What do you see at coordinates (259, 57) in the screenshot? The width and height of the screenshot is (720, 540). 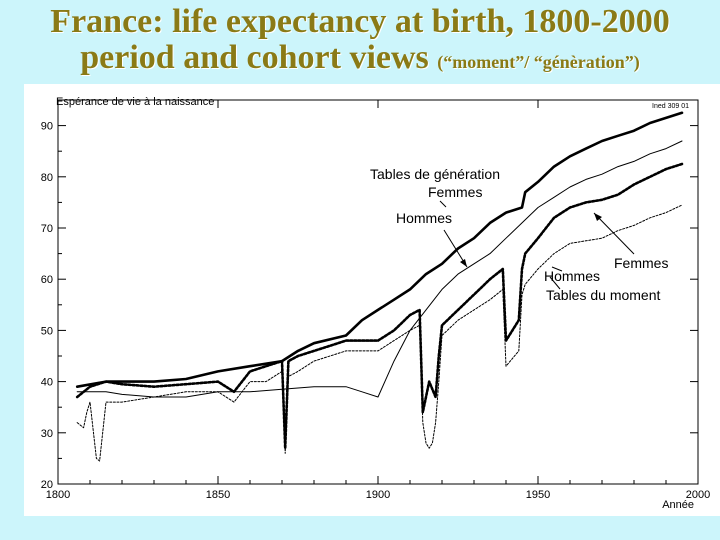 I see `slide-title-line2-main: period and cohort views` at bounding box center [259, 57].